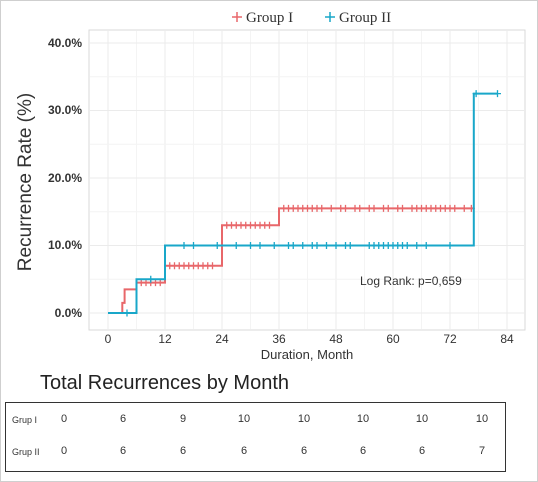 The height and width of the screenshot is (482, 538). Describe the element at coordinates (269, 18) in the screenshot. I see `legend-label-group-i: Group I` at that location.